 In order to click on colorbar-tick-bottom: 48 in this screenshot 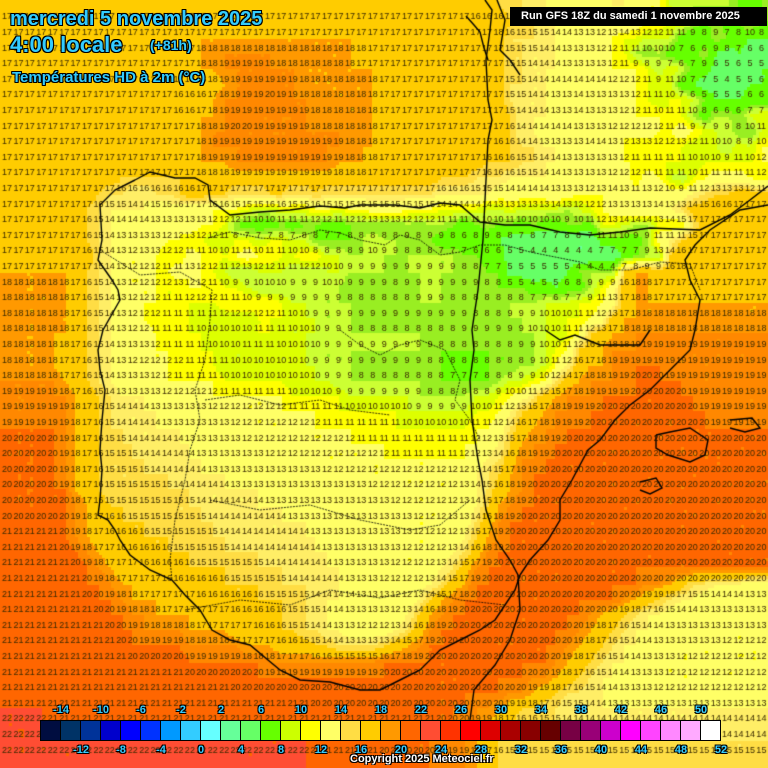, I will do `click(681, 750)`.